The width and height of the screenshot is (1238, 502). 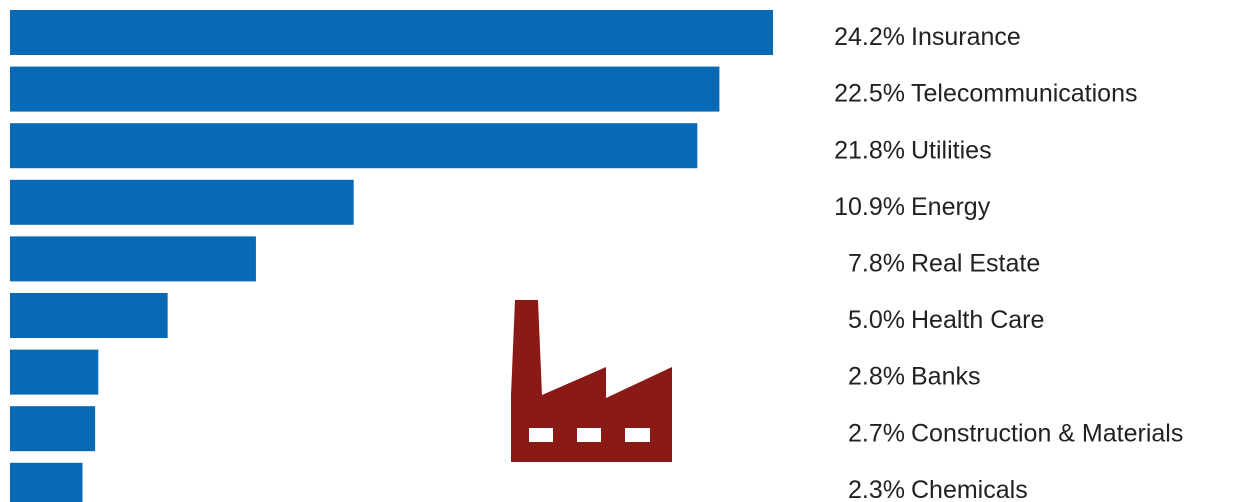 I want to click on value-label: 7.8%, so click(x=876, y=264).